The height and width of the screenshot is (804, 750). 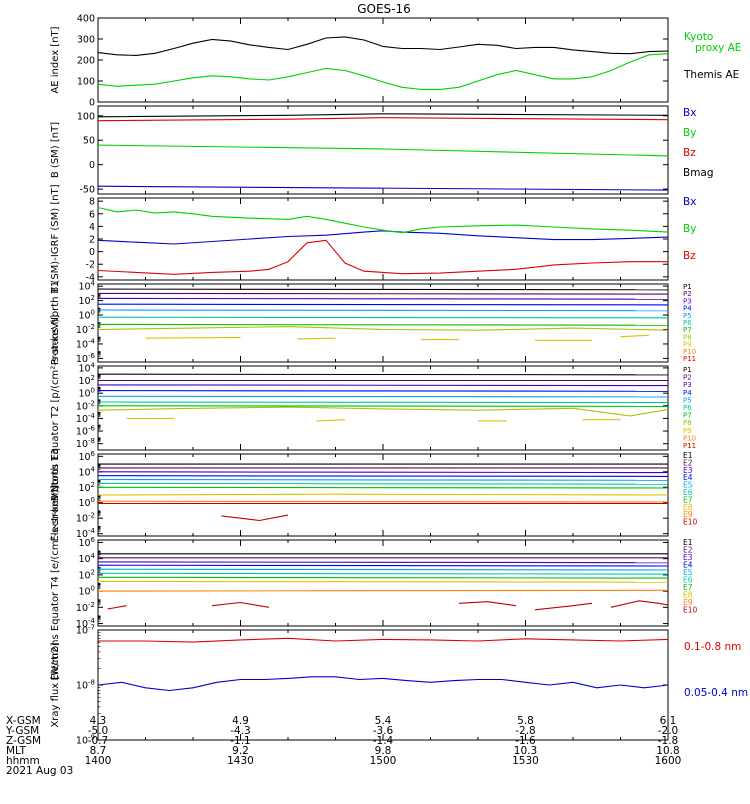 What do you see at coordinates (525, 761) in the screenshot?
I see `orbit-value: 1530` at bounding box center [525, 761].